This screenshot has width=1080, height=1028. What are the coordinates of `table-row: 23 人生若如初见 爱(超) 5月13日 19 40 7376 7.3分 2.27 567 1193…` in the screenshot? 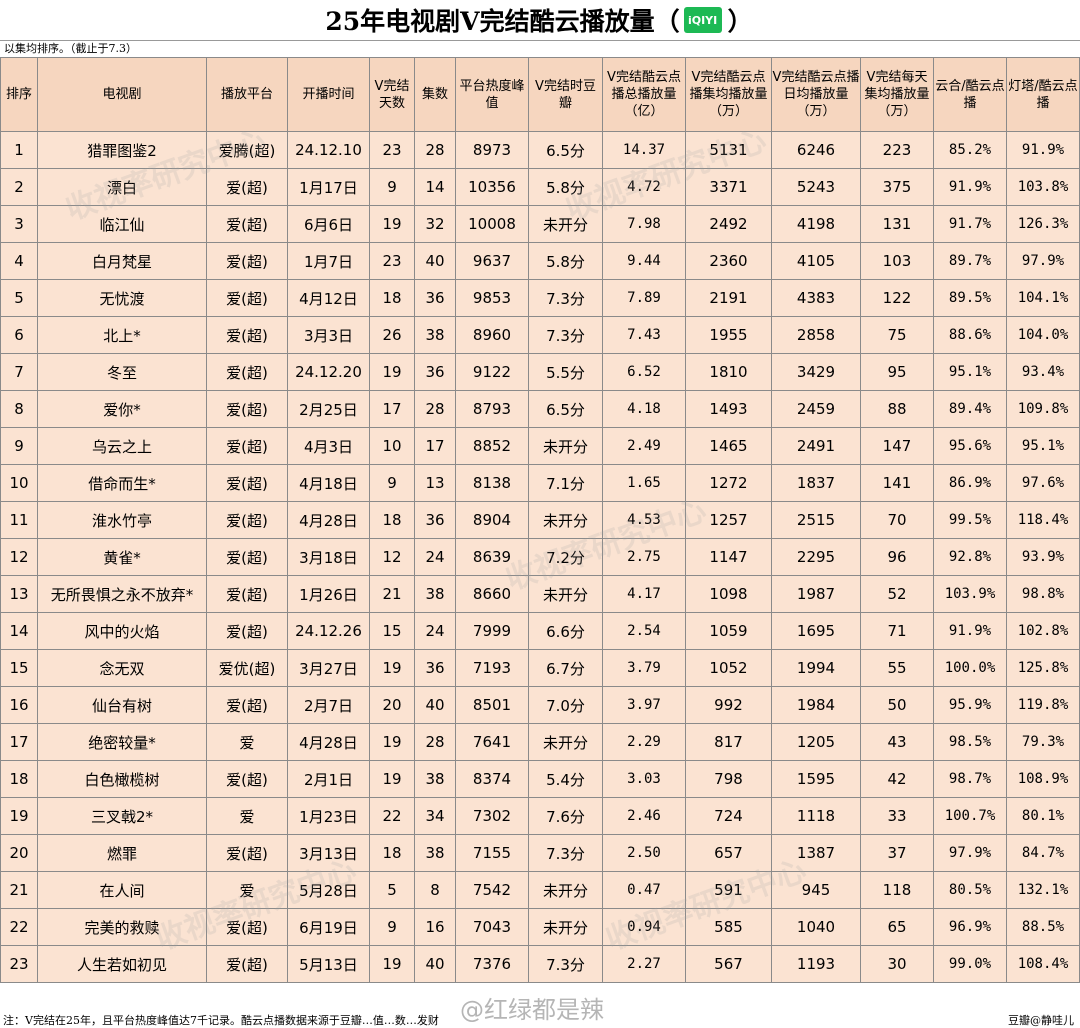 It's located at (540, 964).